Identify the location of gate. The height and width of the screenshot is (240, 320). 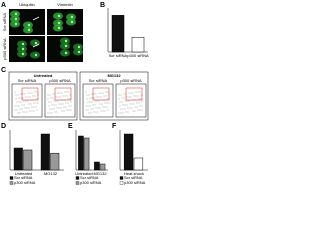
(30, 94).